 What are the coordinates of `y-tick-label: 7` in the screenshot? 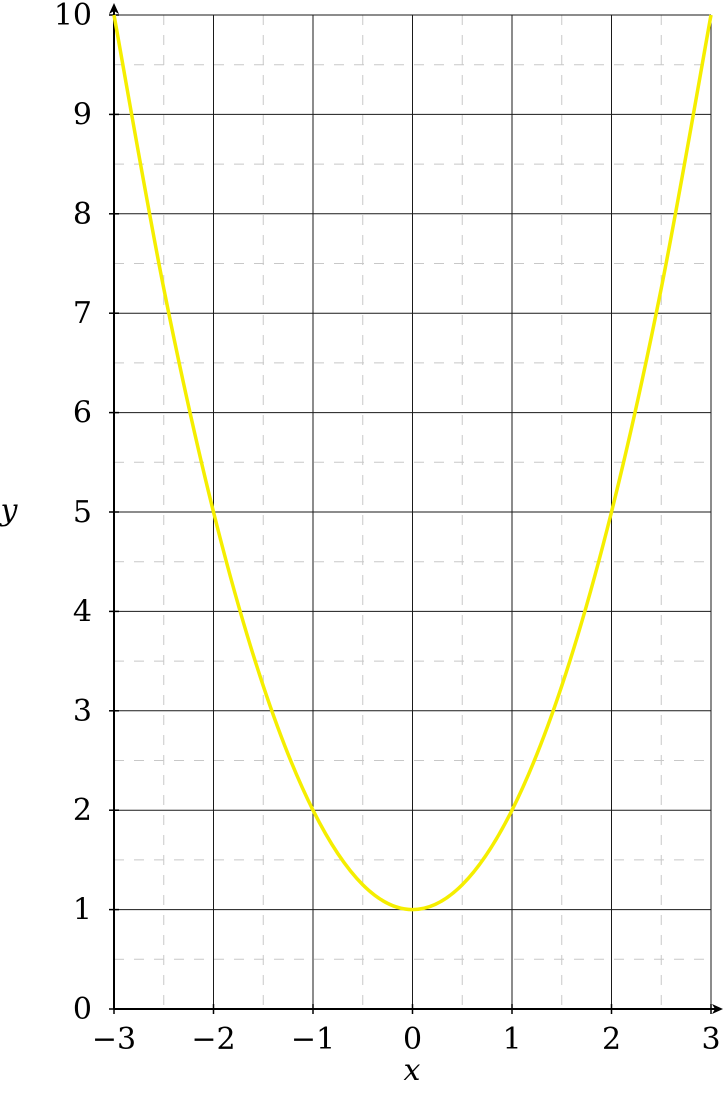 It's located at (82, 313).